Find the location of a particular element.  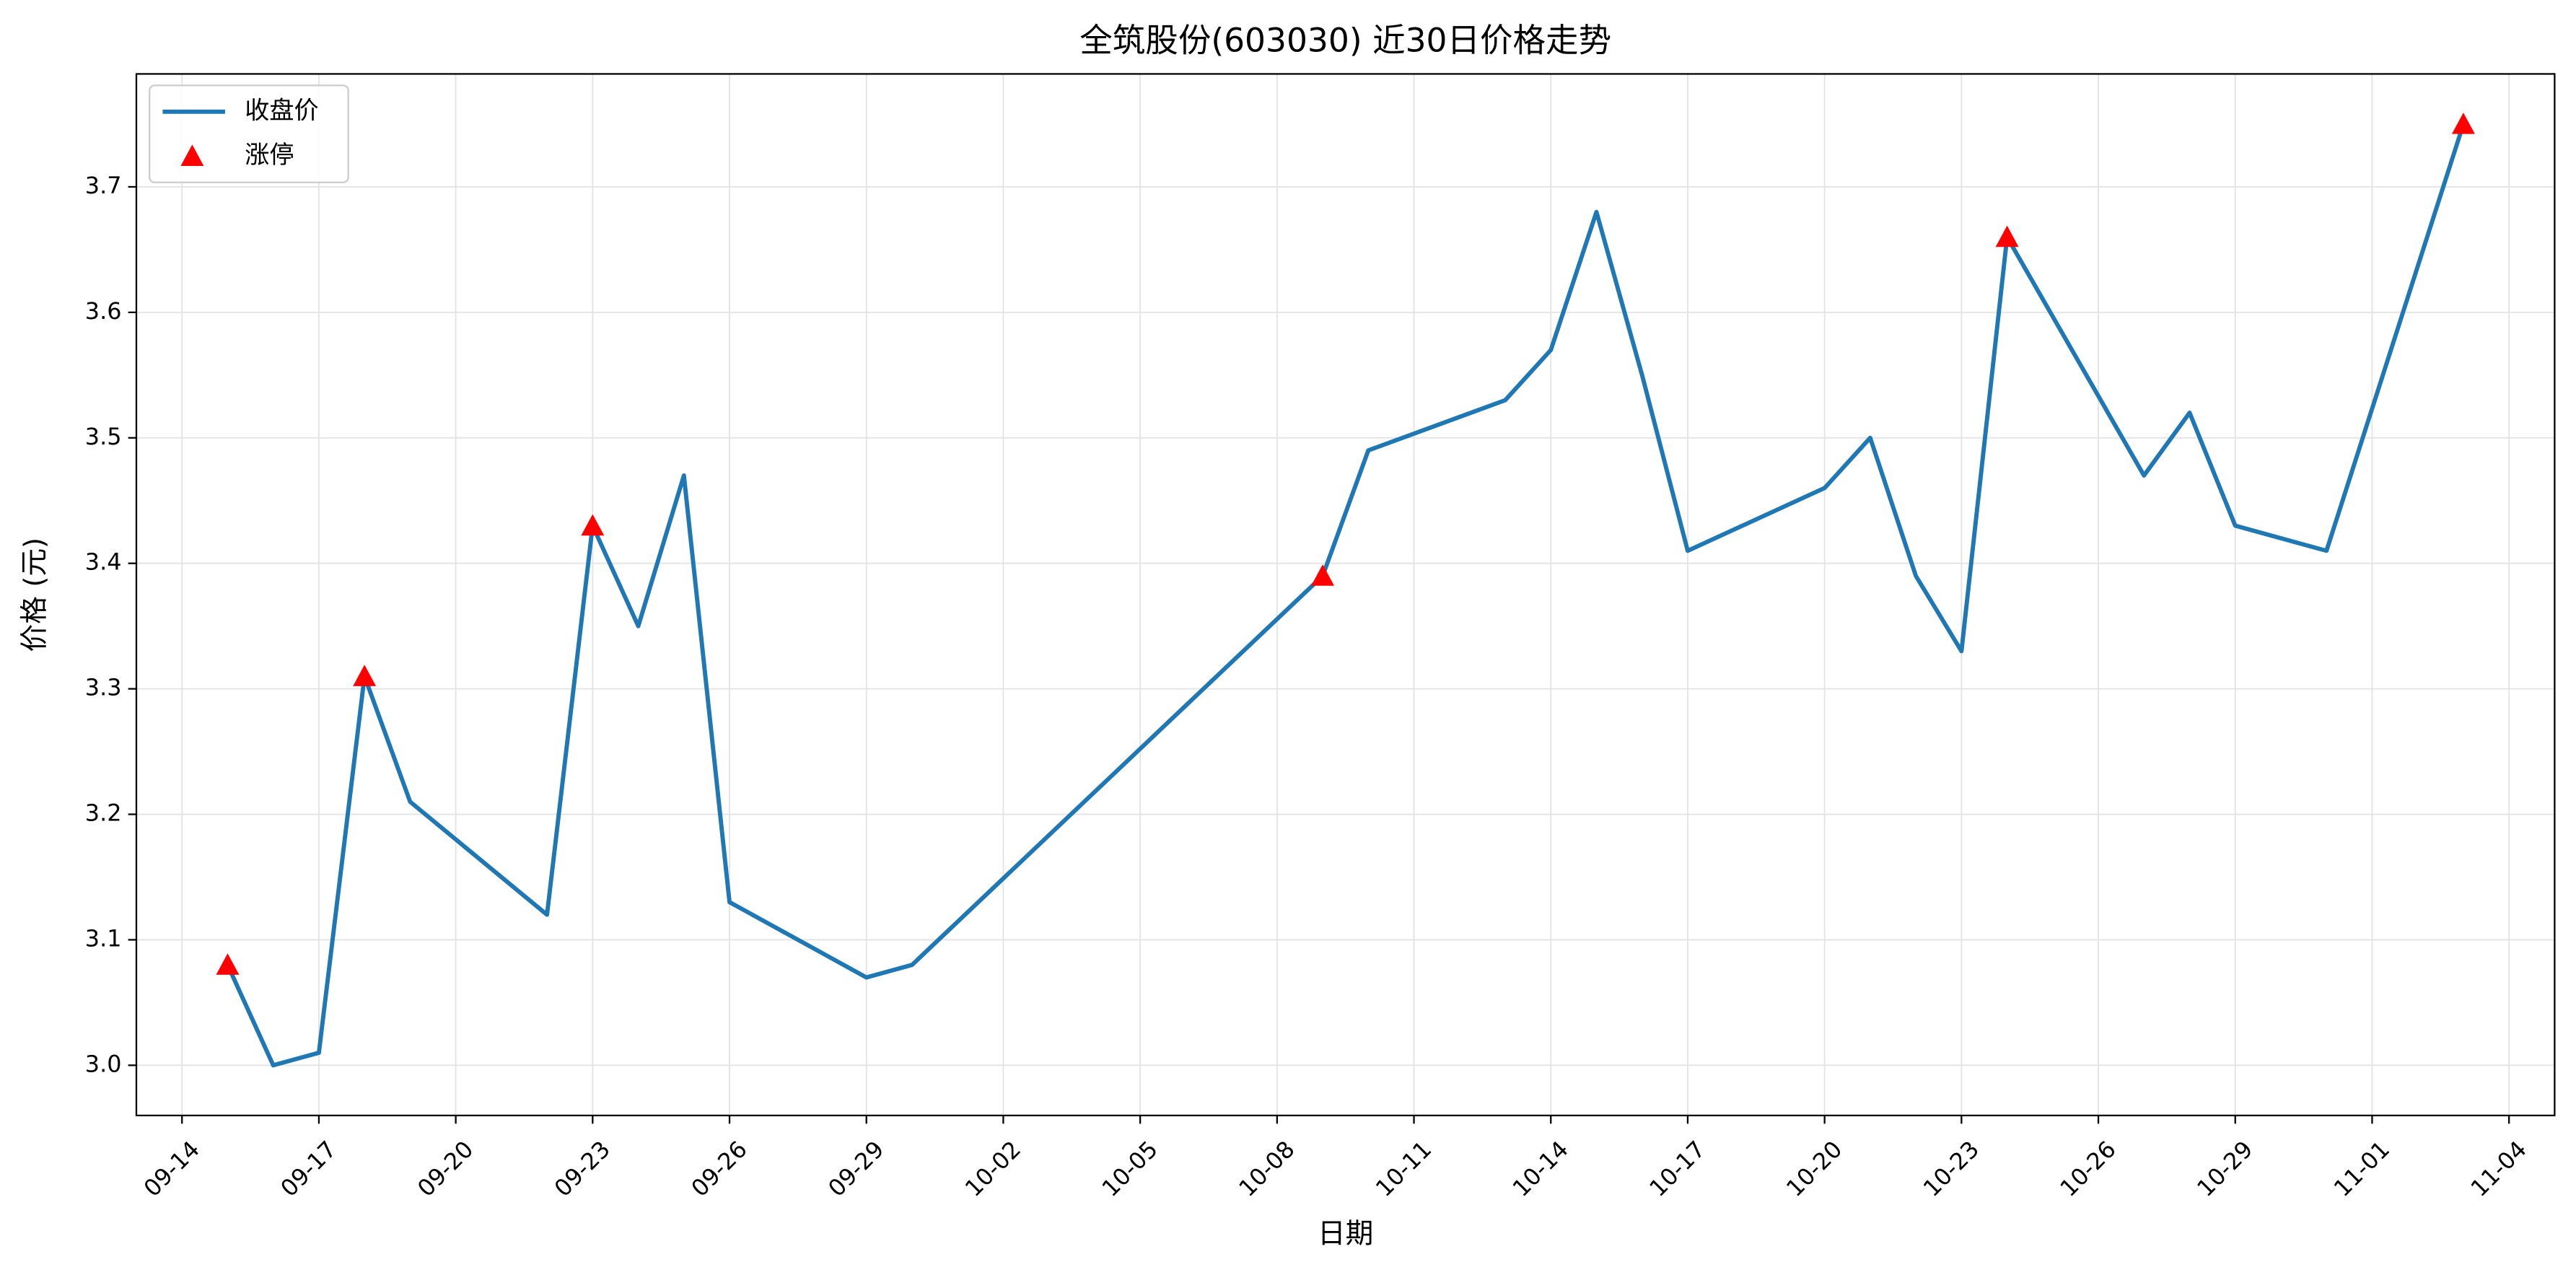

y-tick-label: 3.3 is located at coordinates (103, 688).